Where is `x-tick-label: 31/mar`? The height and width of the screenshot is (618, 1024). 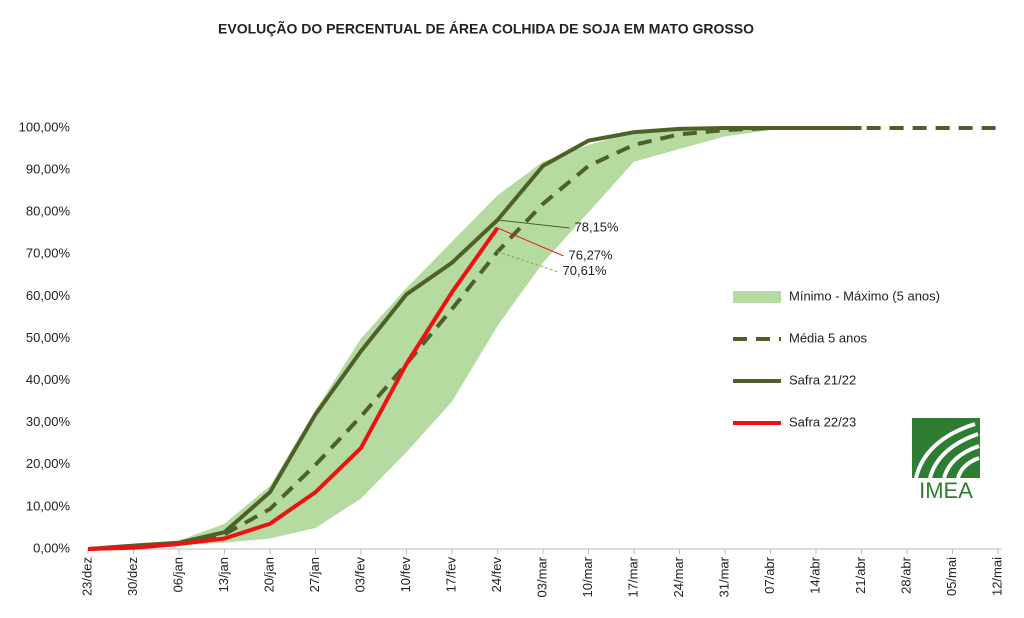 x-tick-label: 31/mar is located at coordinates (723, 576).